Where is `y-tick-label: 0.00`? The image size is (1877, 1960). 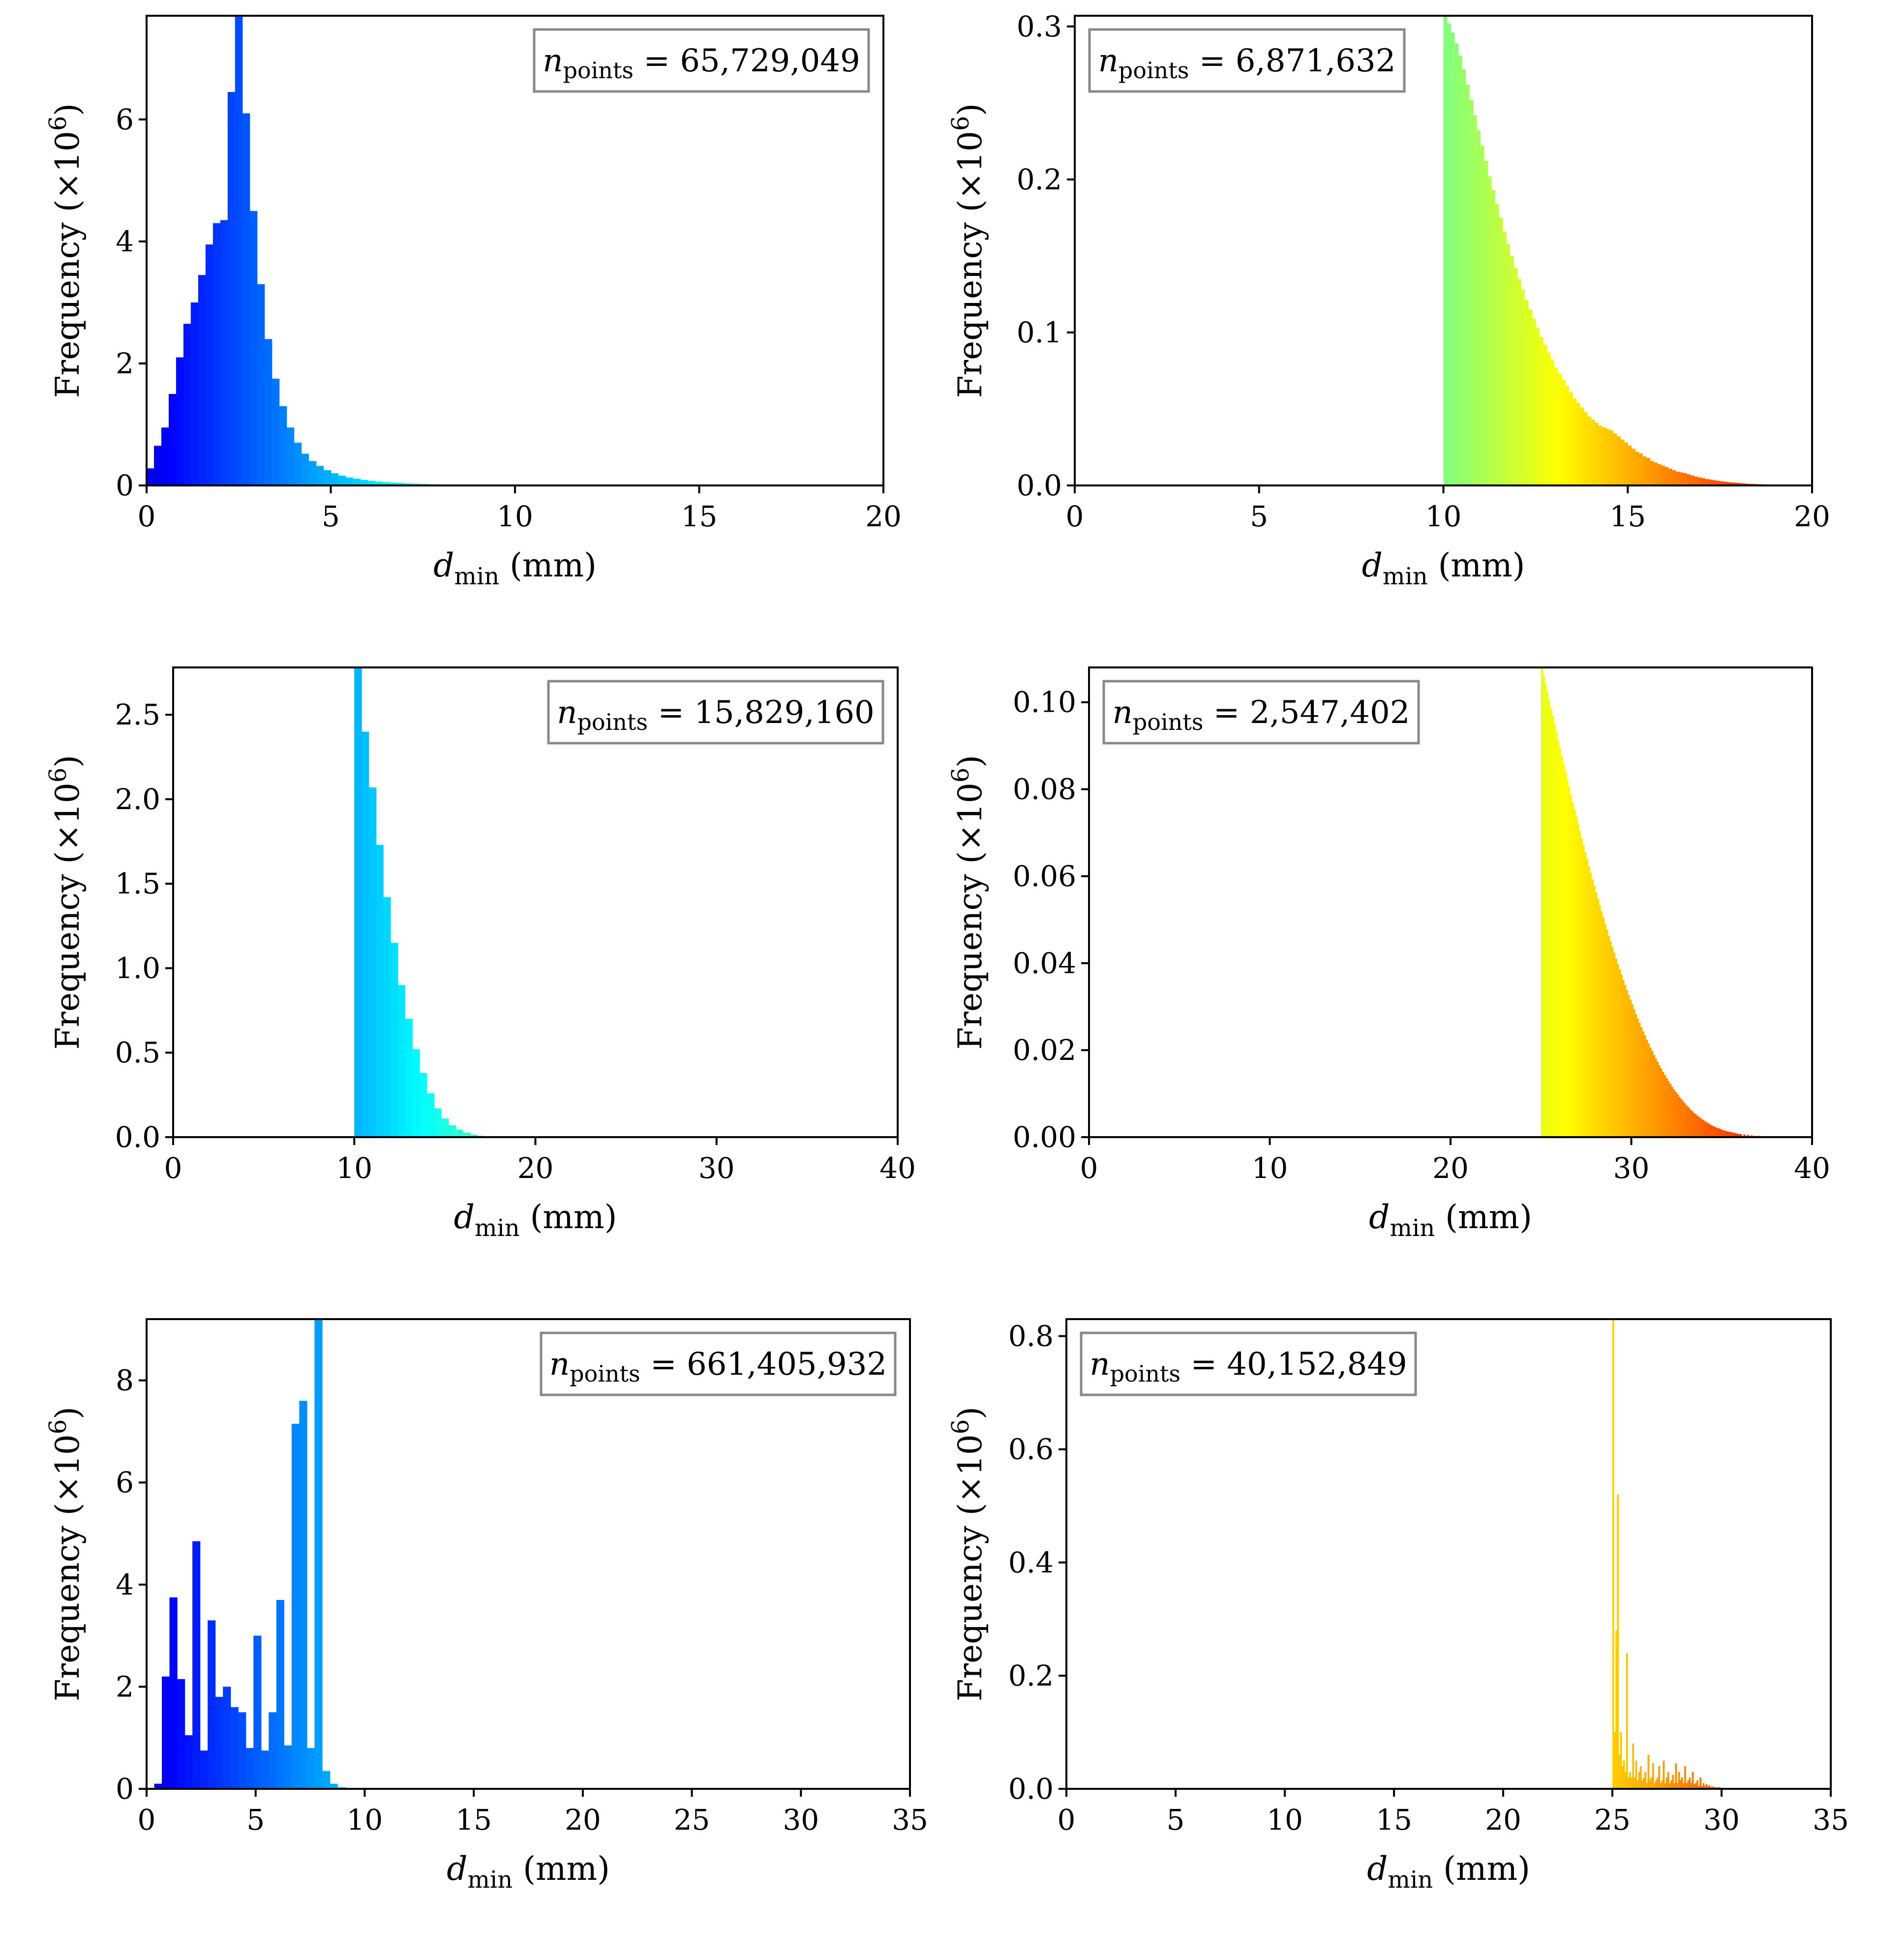 y-tick-label: 0.00 is located at coordinates (1044, 1137).